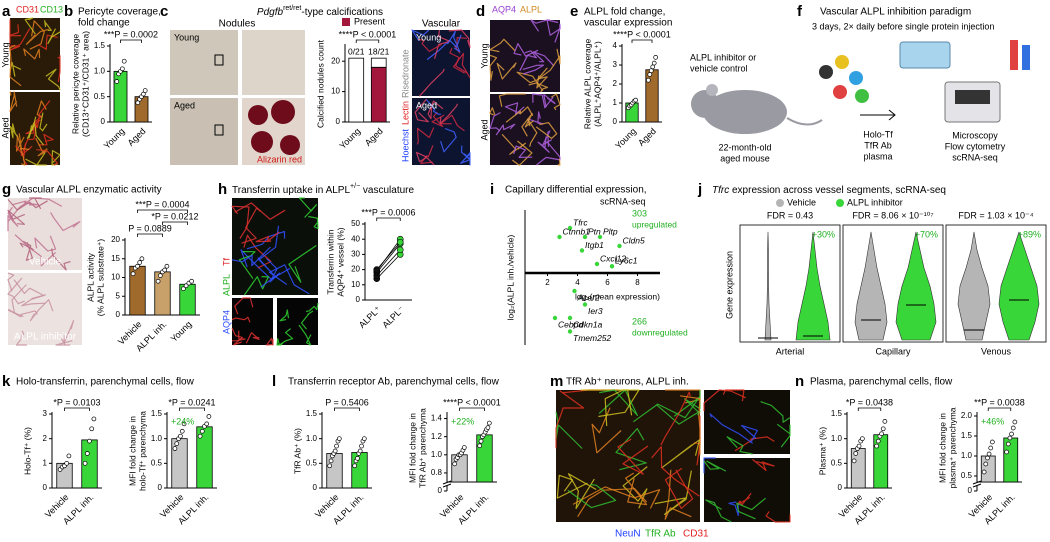 Image resolution: width=1050 pixels, height=542 pixels. Describe the element at coordinates (270, 12) in the screenshot. I see `title-part: Pdgfb` at that location.